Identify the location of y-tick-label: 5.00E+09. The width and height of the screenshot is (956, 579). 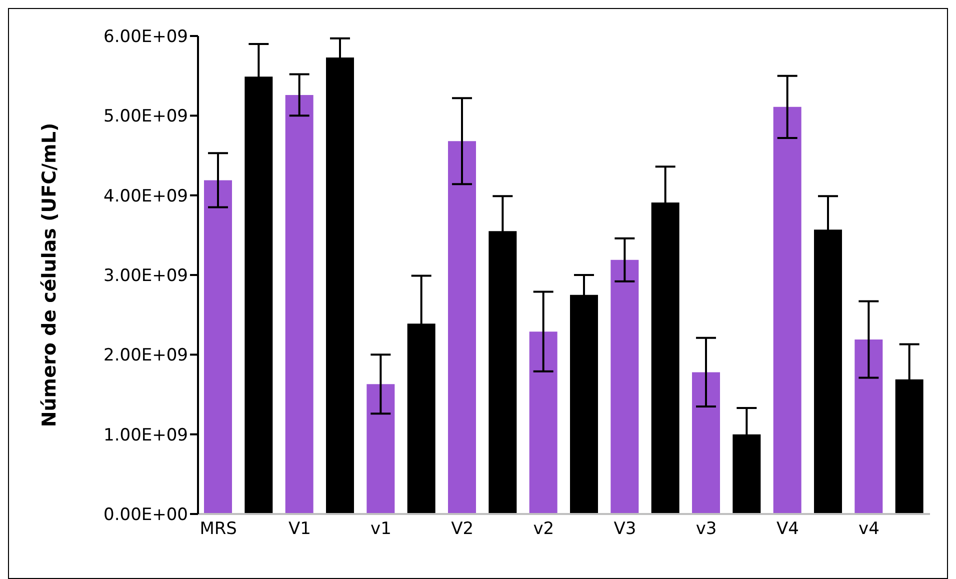
(146, 116).